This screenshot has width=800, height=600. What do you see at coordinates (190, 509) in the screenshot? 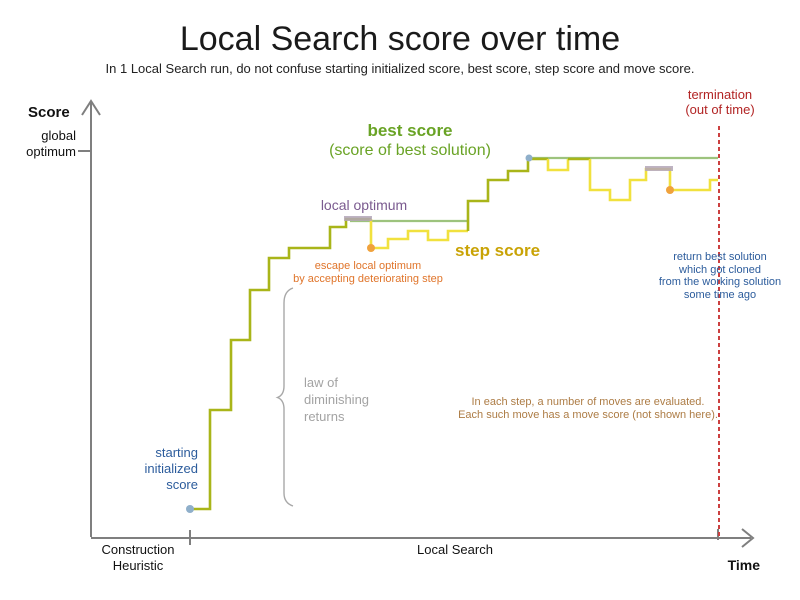
I see `starting-score-dot` at bounding box center [190, 509].